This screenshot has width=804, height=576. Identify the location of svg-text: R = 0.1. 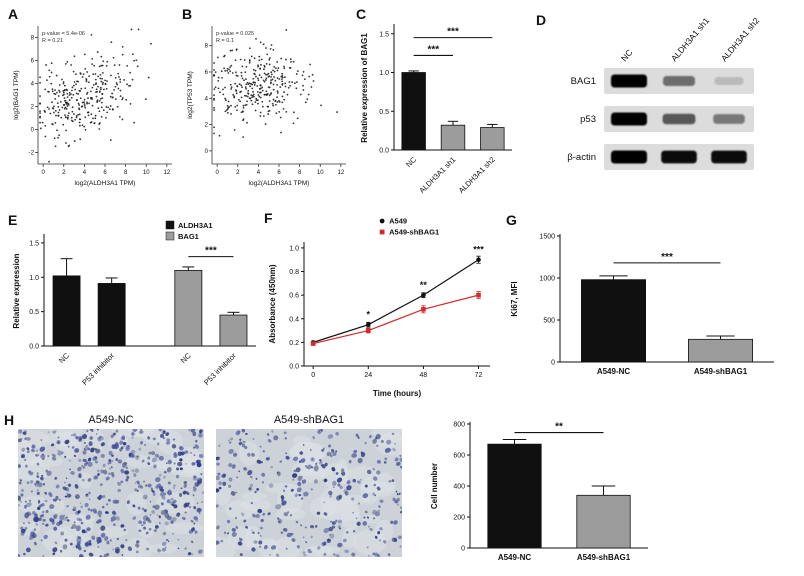
(225, 41).